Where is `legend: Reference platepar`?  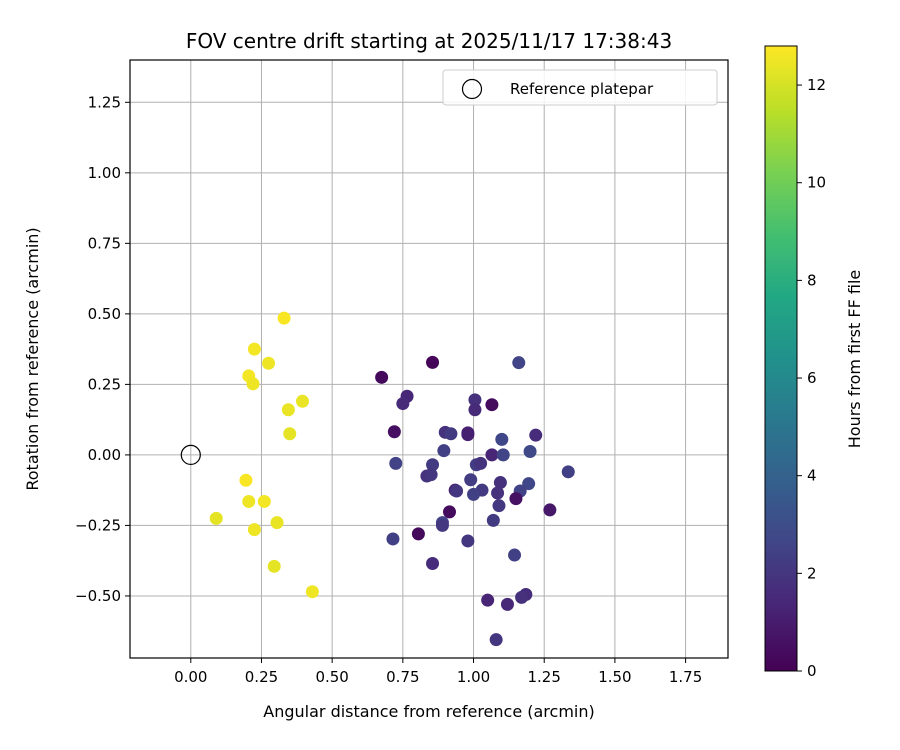 legend: Reference platepar is located at coordinates (580, 87).